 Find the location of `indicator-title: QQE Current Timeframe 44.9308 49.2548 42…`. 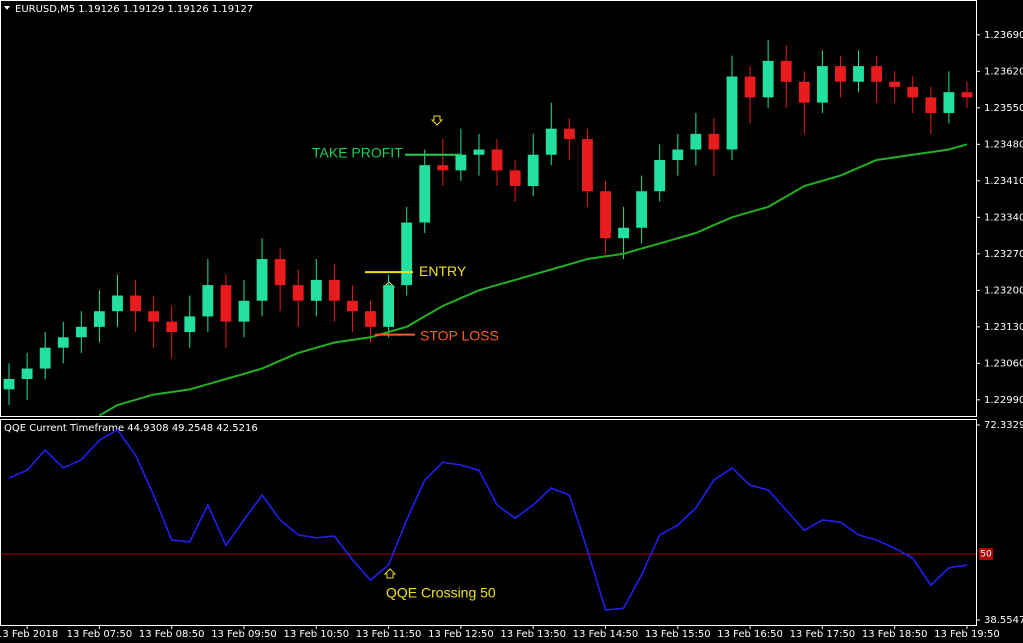

indicator-title: QQE Current Timeframe 44.9308 49.2548 42… is located at coordinates (131, 428).